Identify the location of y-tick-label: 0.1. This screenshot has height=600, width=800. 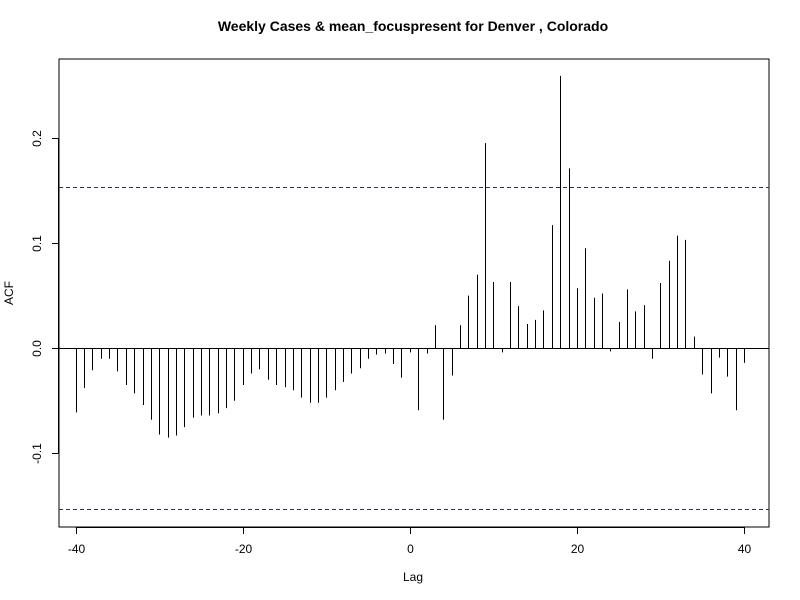
(37, 243).